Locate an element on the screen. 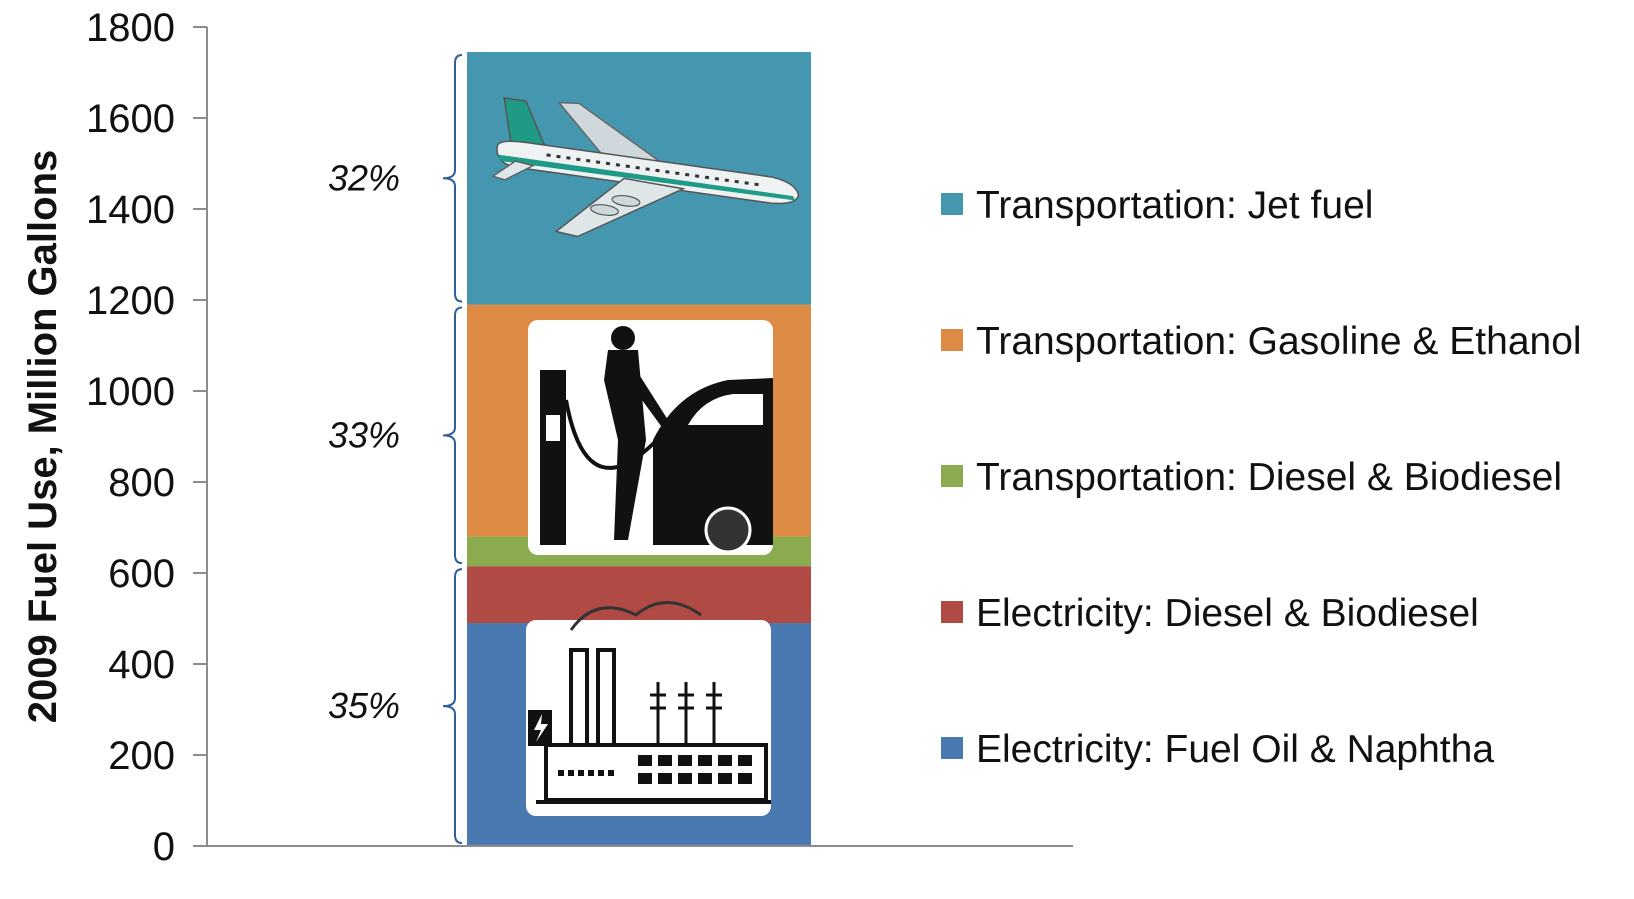  legend-item: Transportation: Gasoline & Ethanol is located at coordinates (1261, 341).